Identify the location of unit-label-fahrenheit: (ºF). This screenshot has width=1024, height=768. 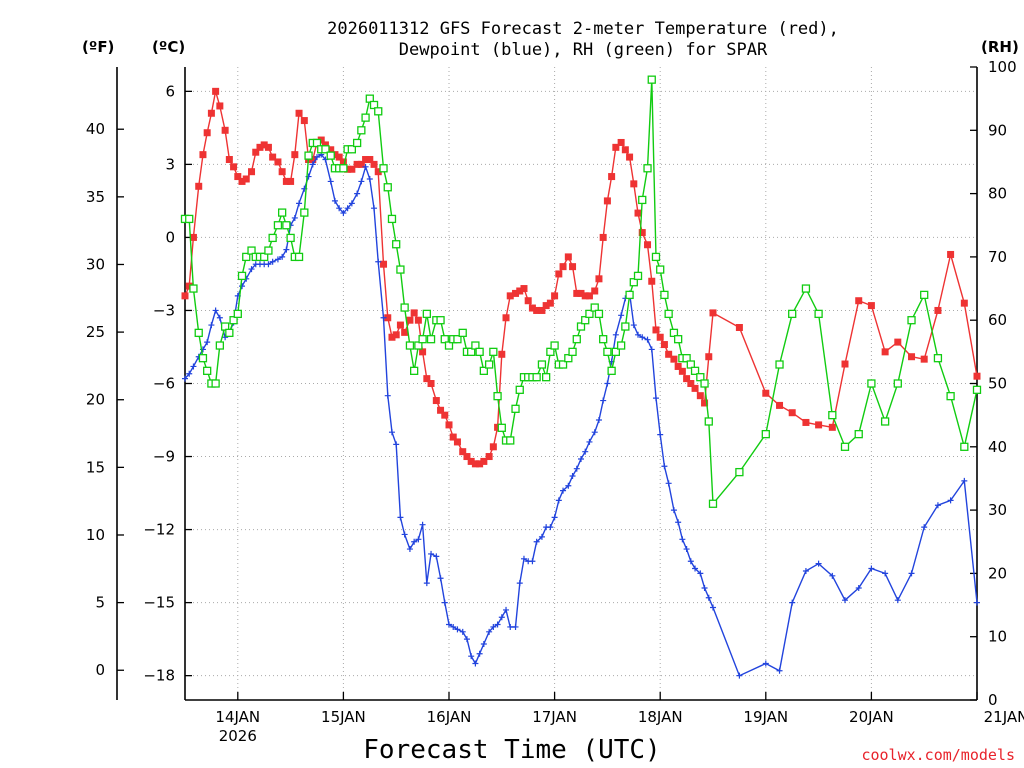
(98, 47).